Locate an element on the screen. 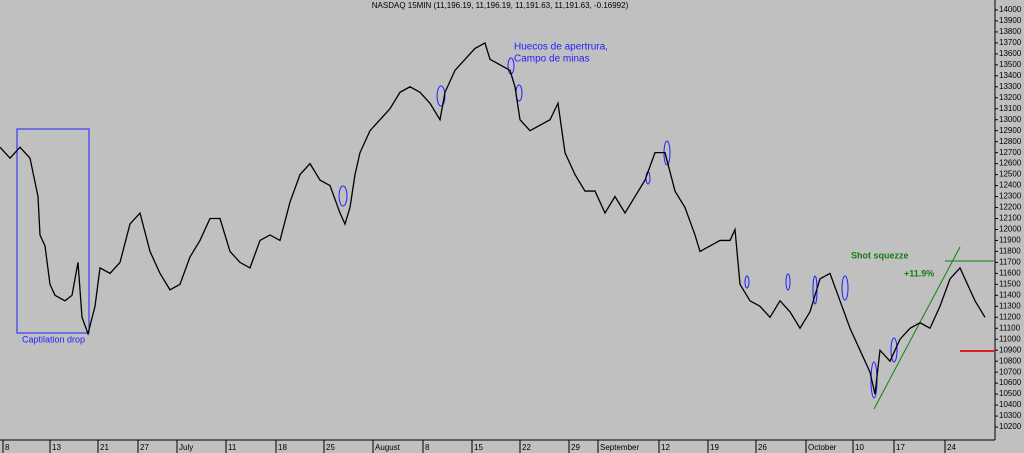  x-tick-label: 15 is located at coordinates (478, 447).